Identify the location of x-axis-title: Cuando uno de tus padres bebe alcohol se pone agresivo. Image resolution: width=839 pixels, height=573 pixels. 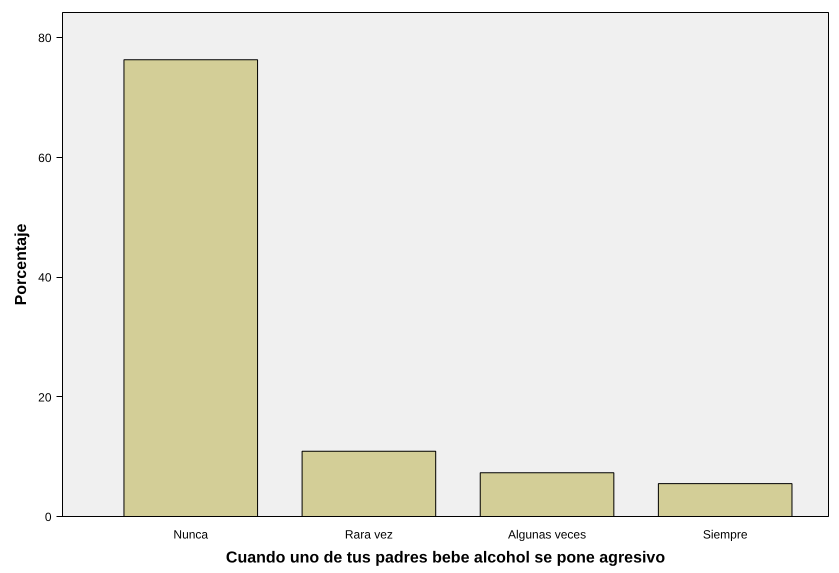
(446, 558).